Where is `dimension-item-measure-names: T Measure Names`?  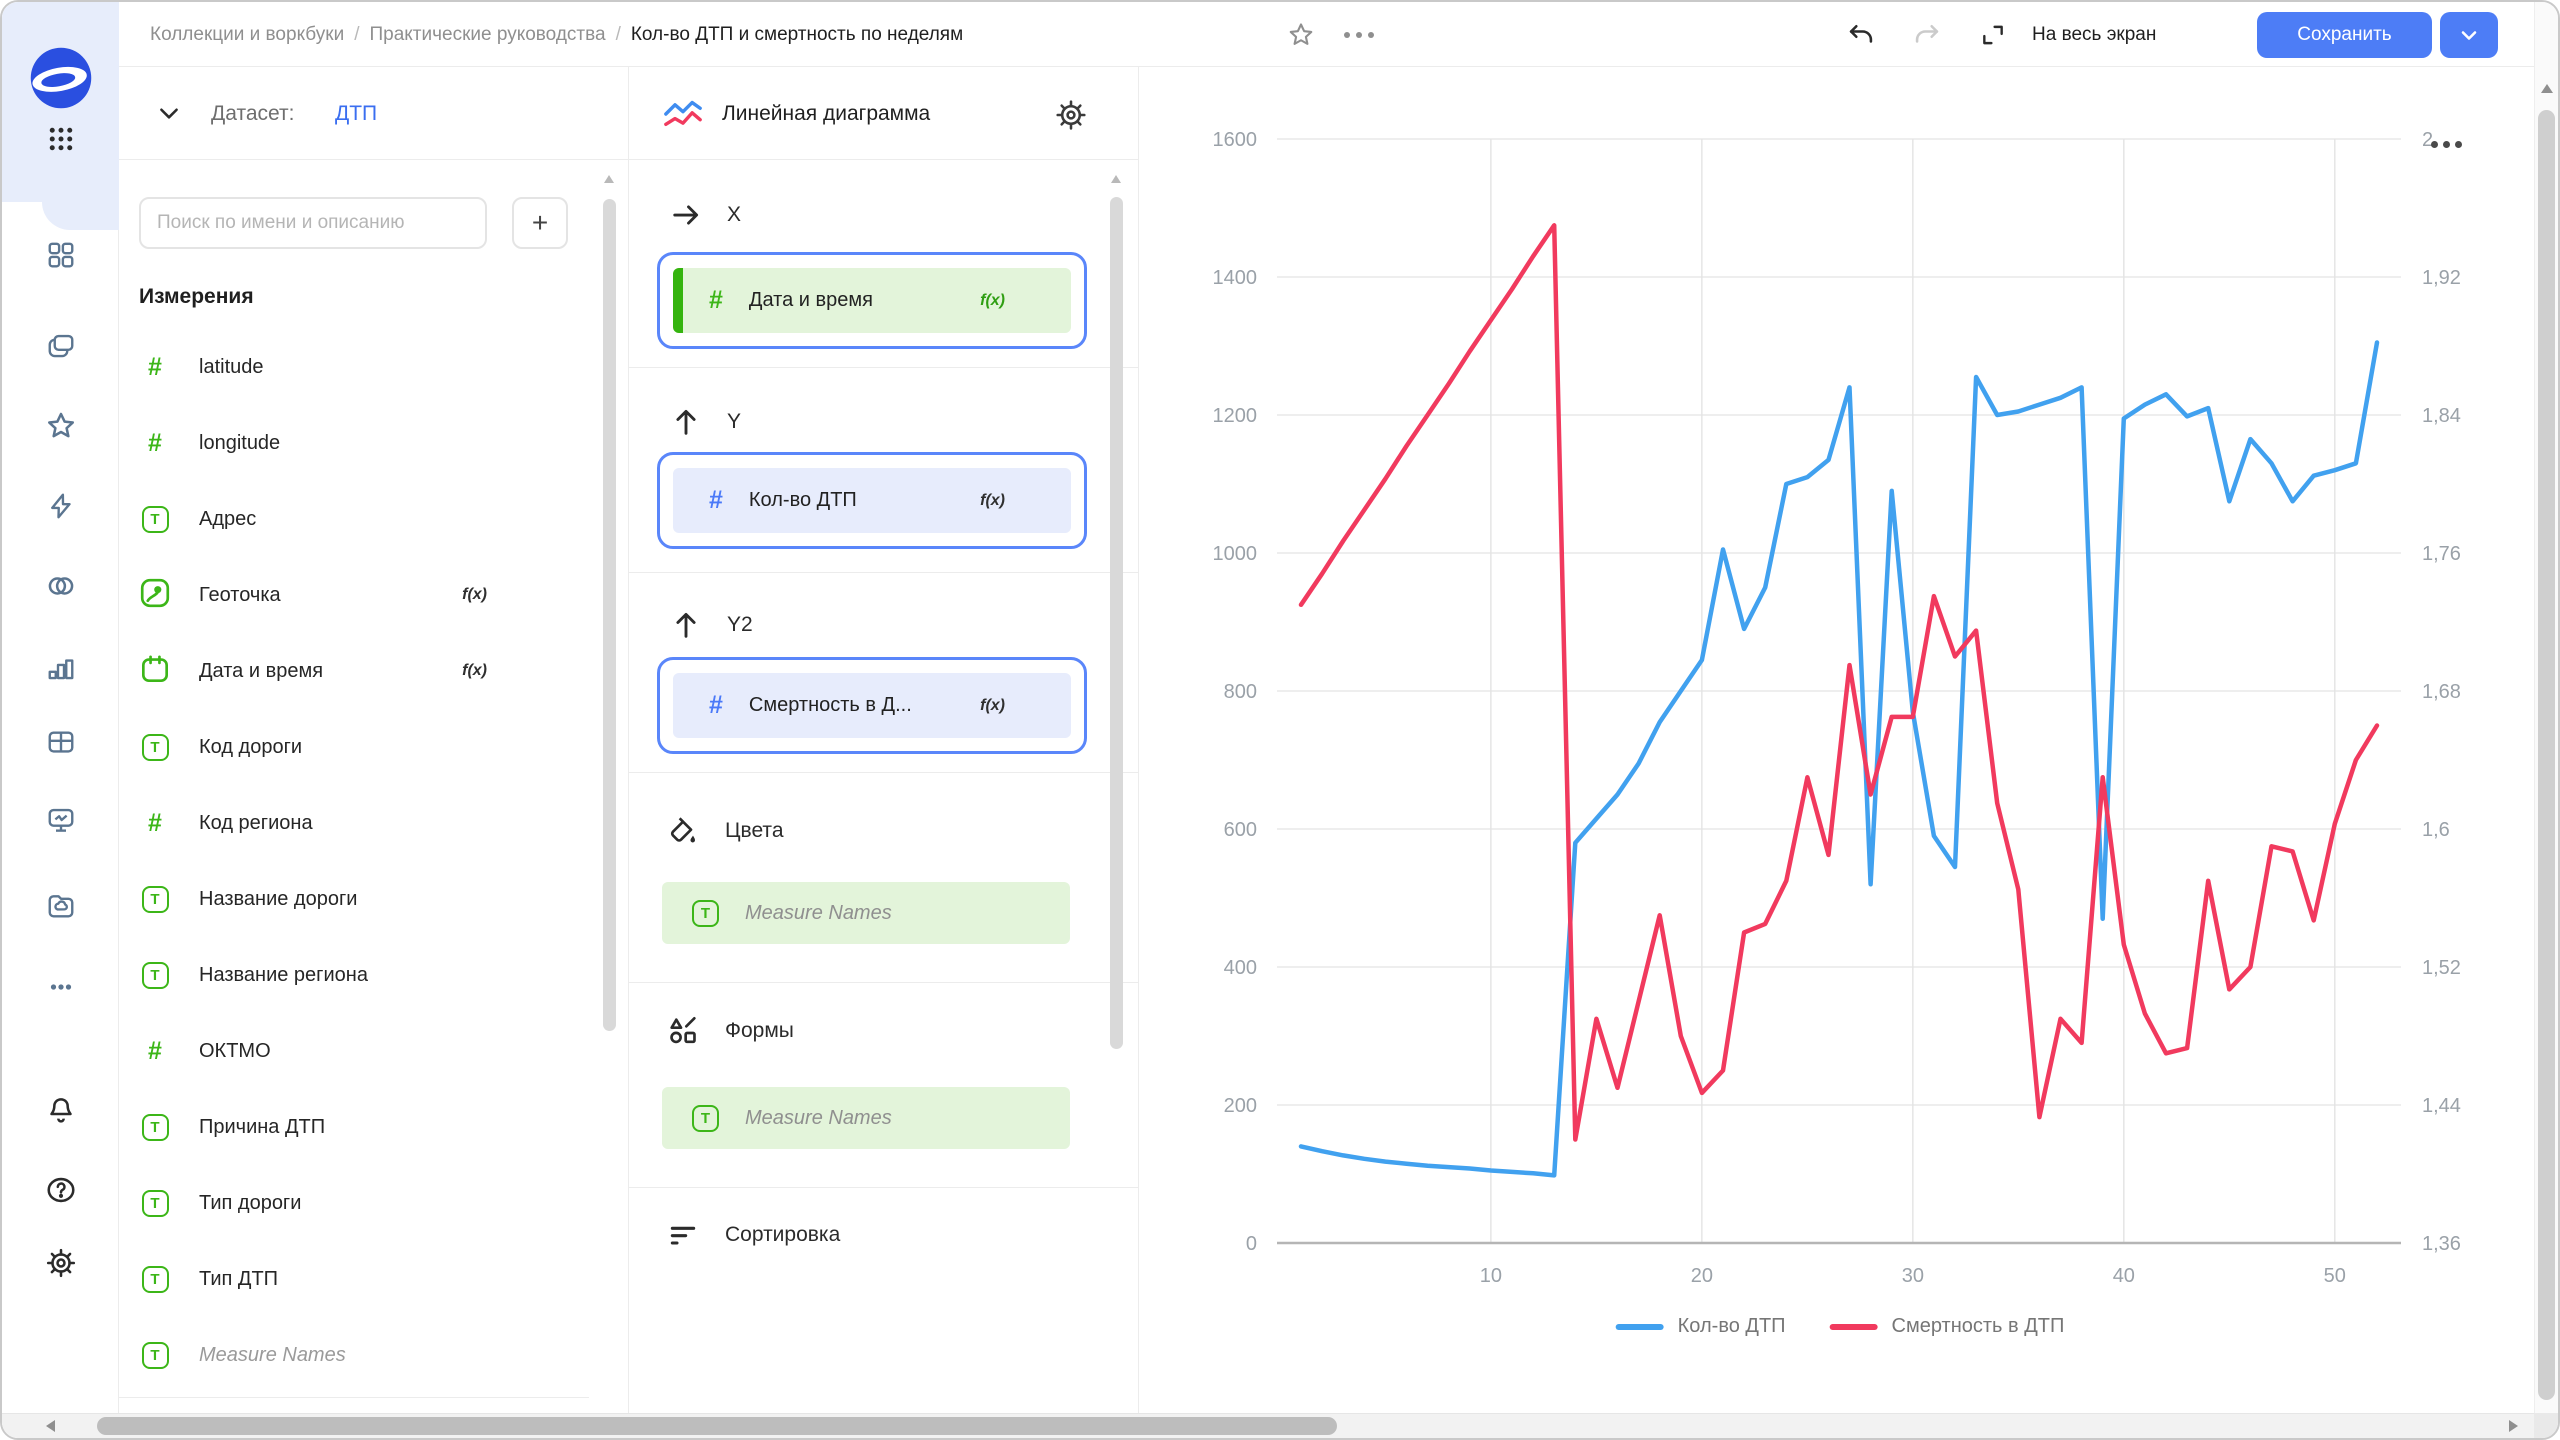 dimension-item-measure-names: T Measure Names is located at coordinates (359, 1355).